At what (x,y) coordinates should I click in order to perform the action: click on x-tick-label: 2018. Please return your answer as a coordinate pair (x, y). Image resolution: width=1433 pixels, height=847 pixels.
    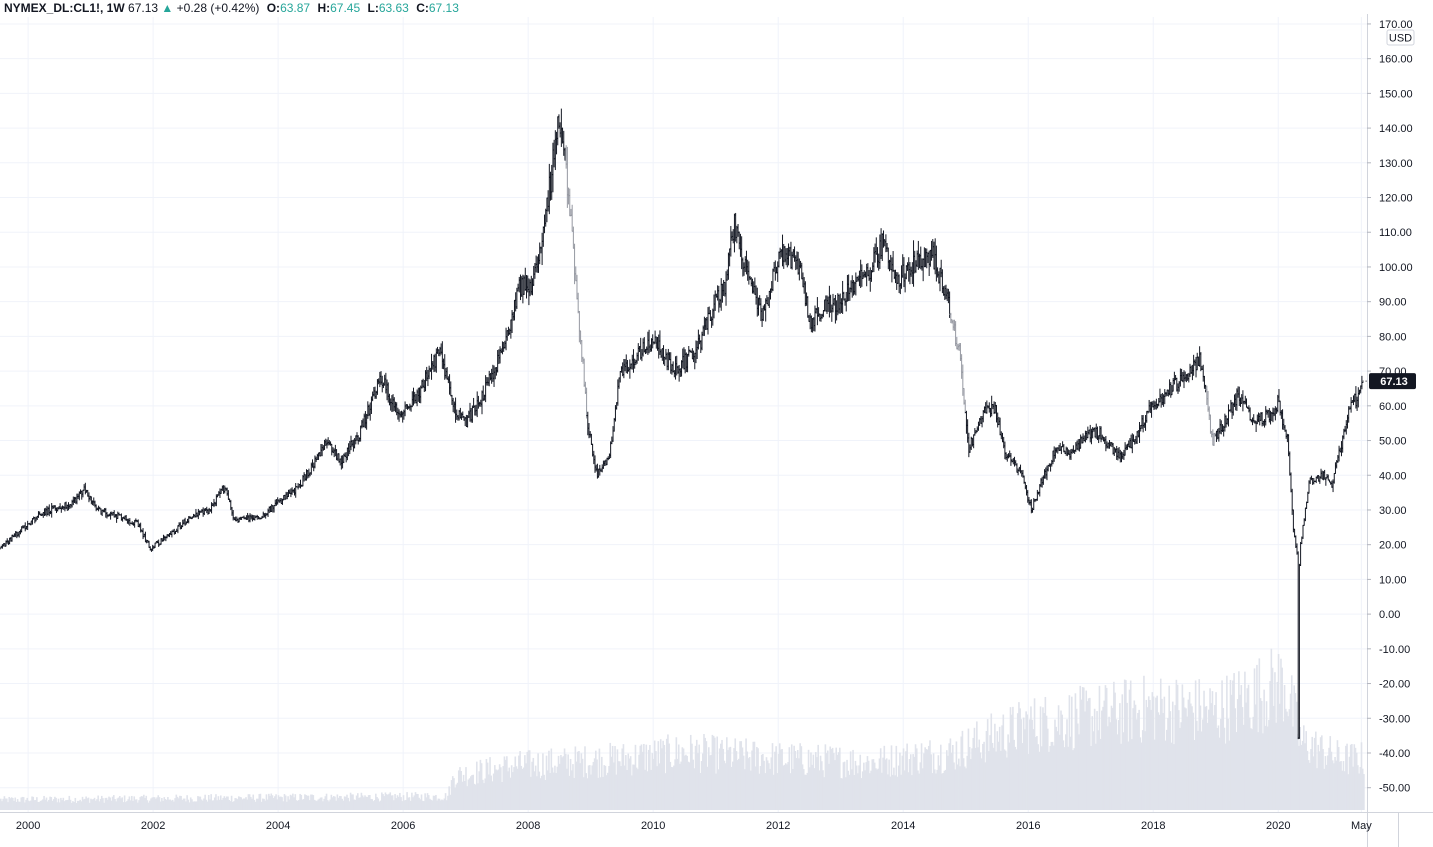
    Looking at the image, I should click on (1153, 826).